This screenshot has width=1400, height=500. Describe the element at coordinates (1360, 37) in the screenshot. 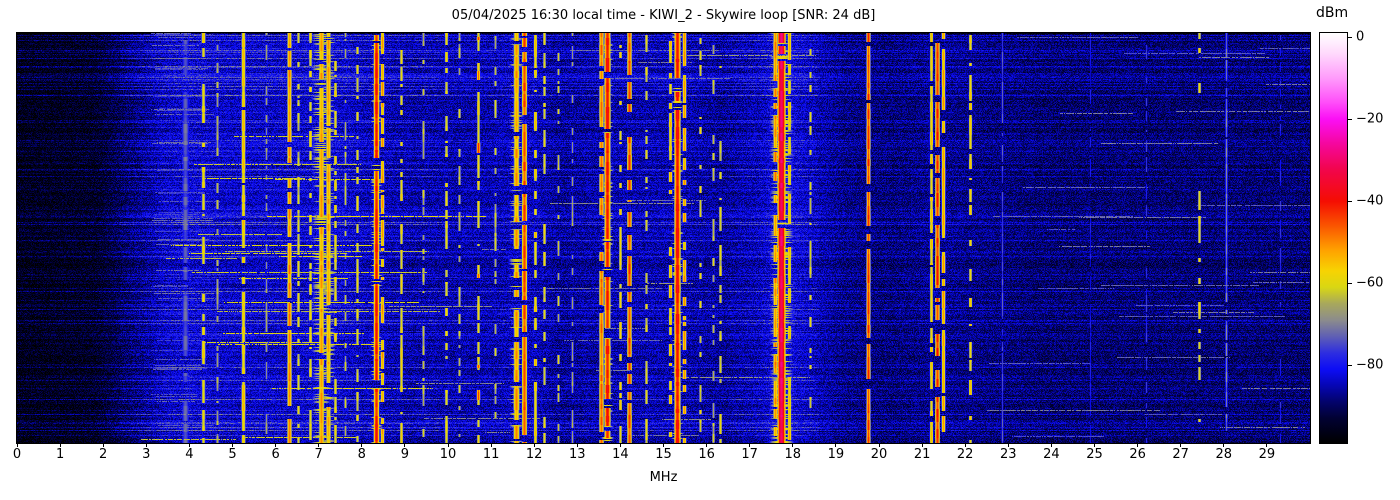

I see `colorbar-tick-label: 0` at that location.